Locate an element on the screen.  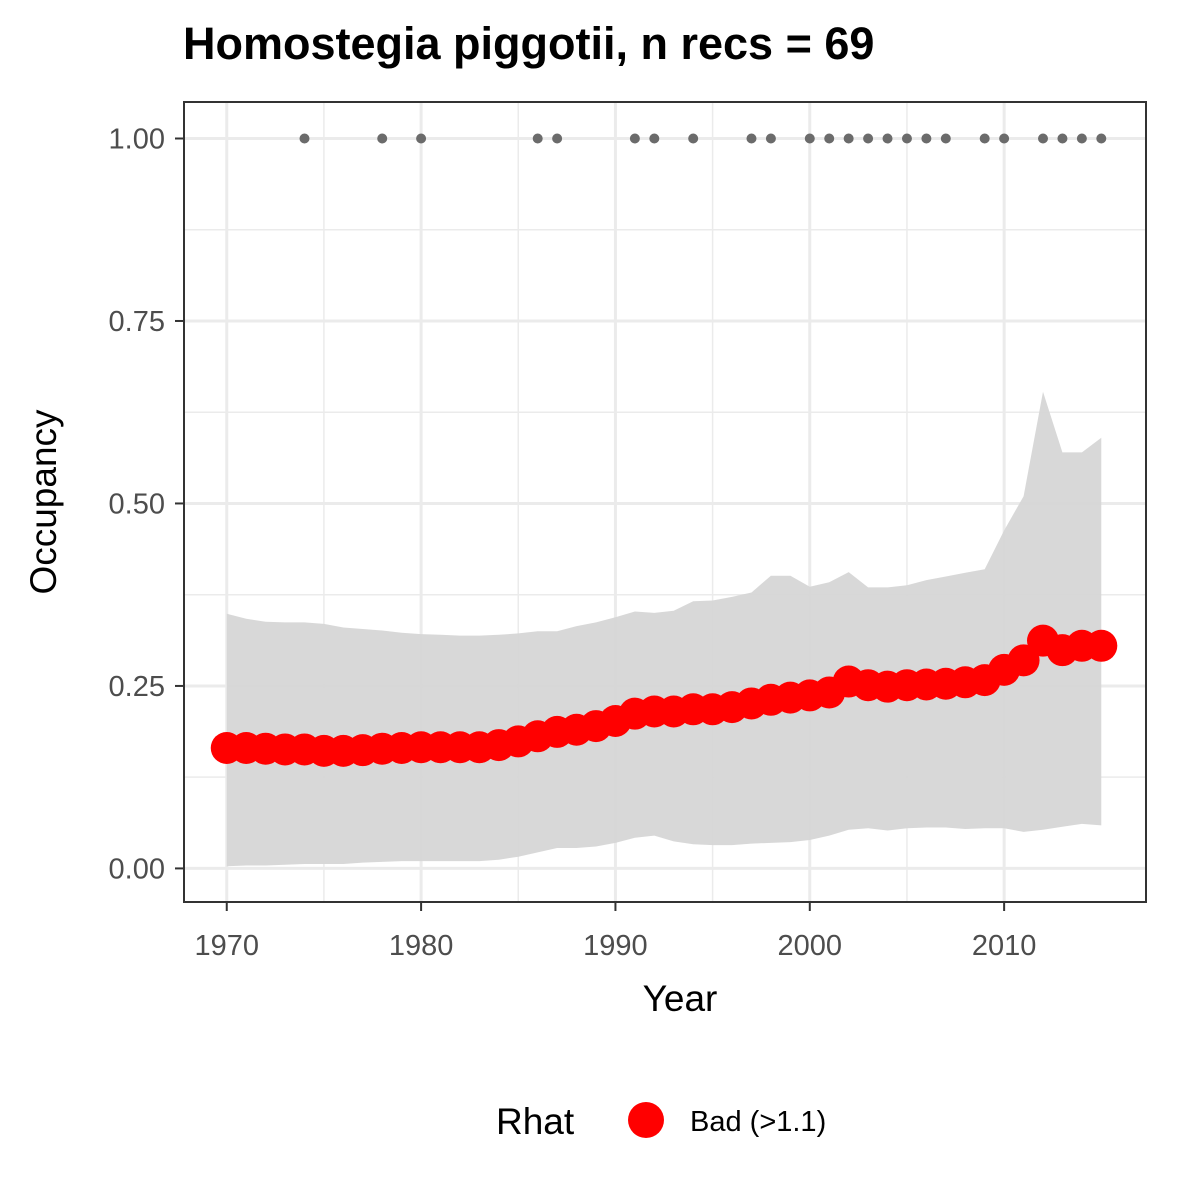
chart-title: Homostegia piggotii, n recs = 69 is located at coordinates (529, 43).